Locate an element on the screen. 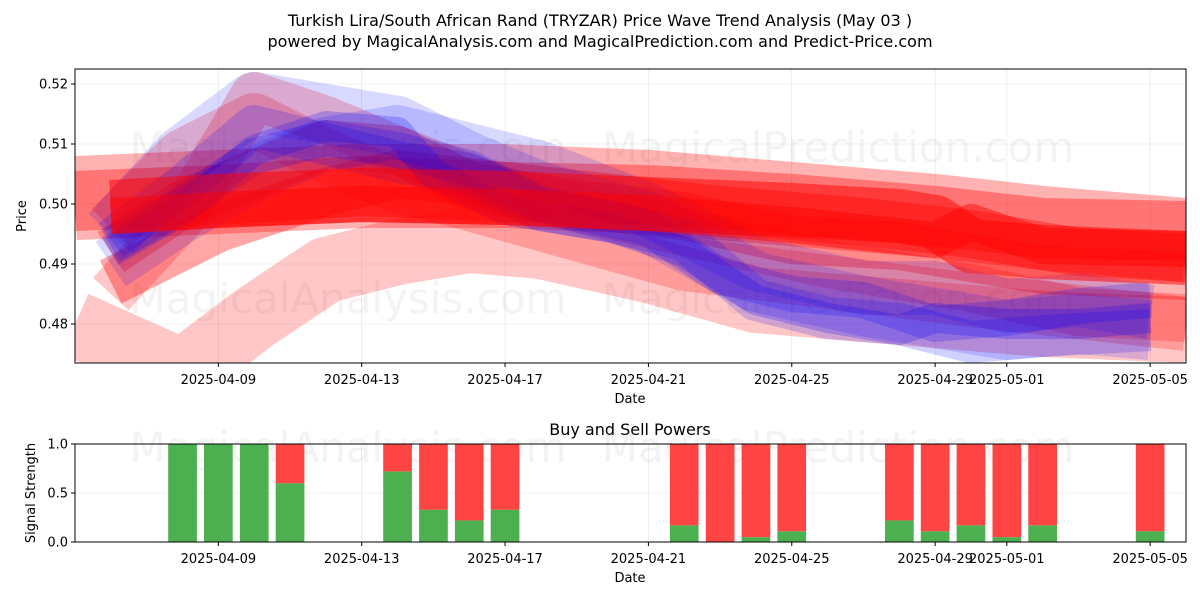 This screenshot has width=1200, height=604. y-tick-label: 0.48 is located at coordinates (53, 325).